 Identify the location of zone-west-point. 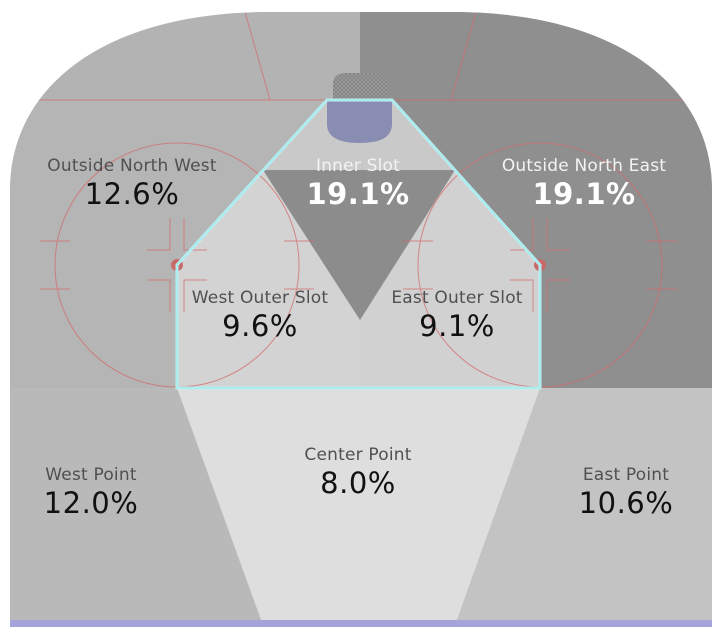
(139, 507).